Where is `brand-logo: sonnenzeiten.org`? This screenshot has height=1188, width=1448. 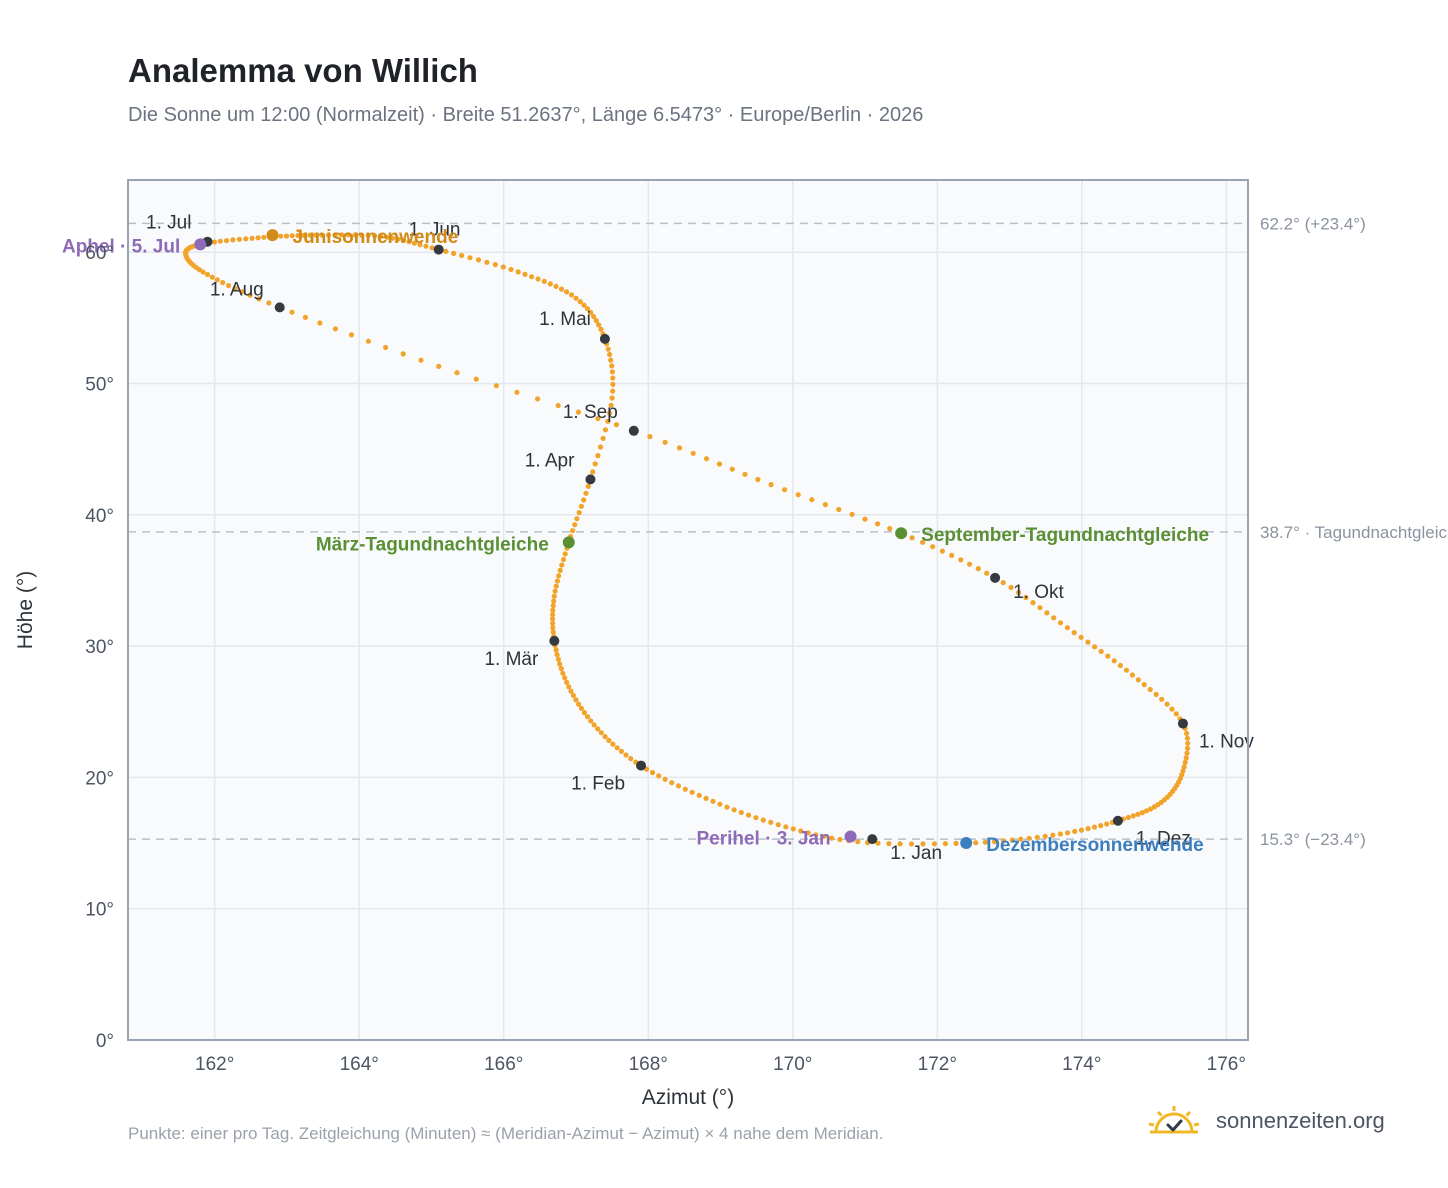 brand-logo: sonnenzeiten.org is located at coordinates (1265, 1121).